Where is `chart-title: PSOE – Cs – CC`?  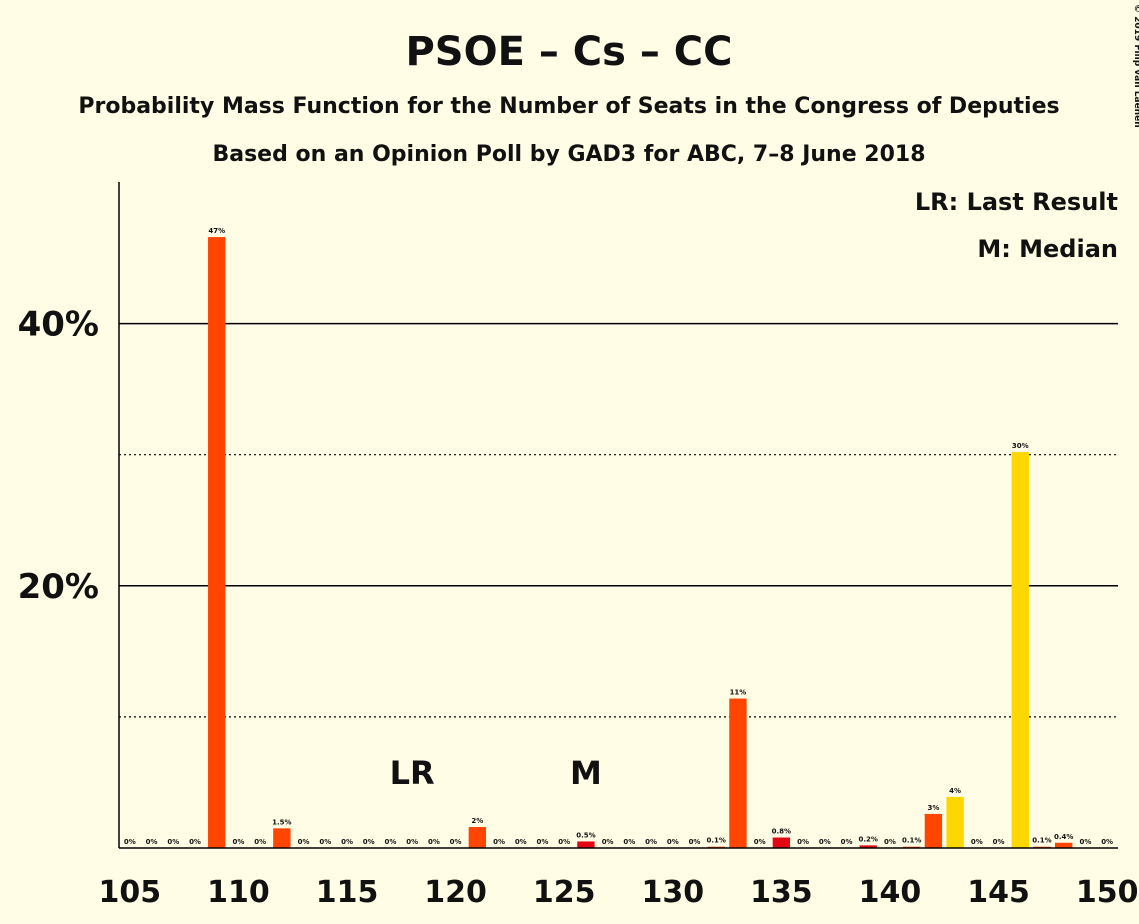
chart-title: PSOE – Cs – CC is located at coordinates (568, 52).